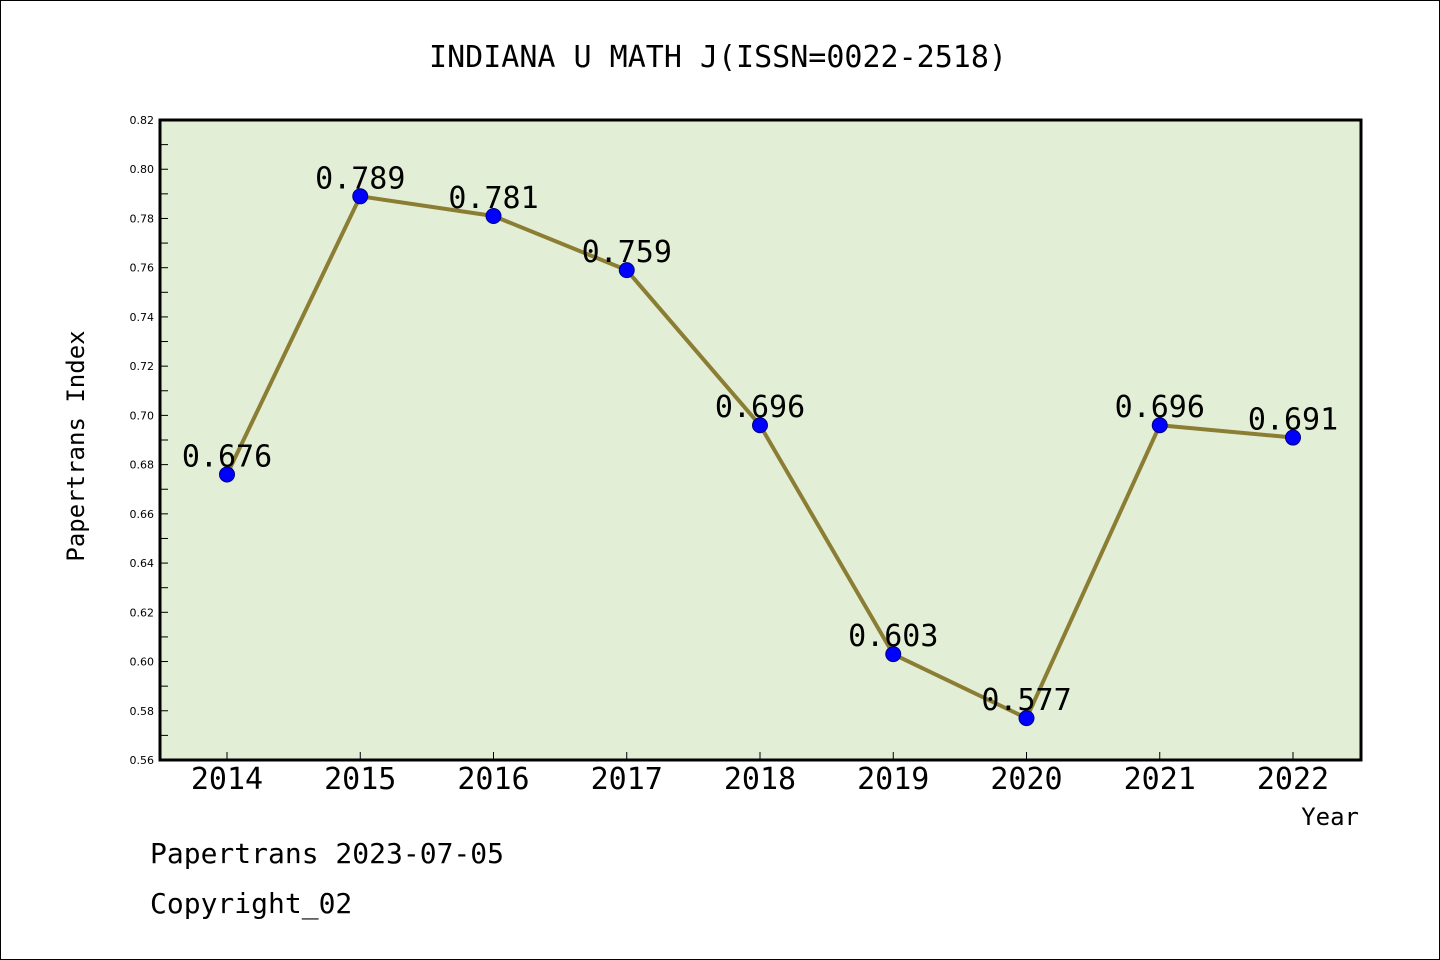 The width and height of the screenshot is (1440, 960). What do you see at coordinates (327, 853) in the screenshot?
I see `footer-date: Papertrans 2023-07-05` at bounding box center [327, 853].